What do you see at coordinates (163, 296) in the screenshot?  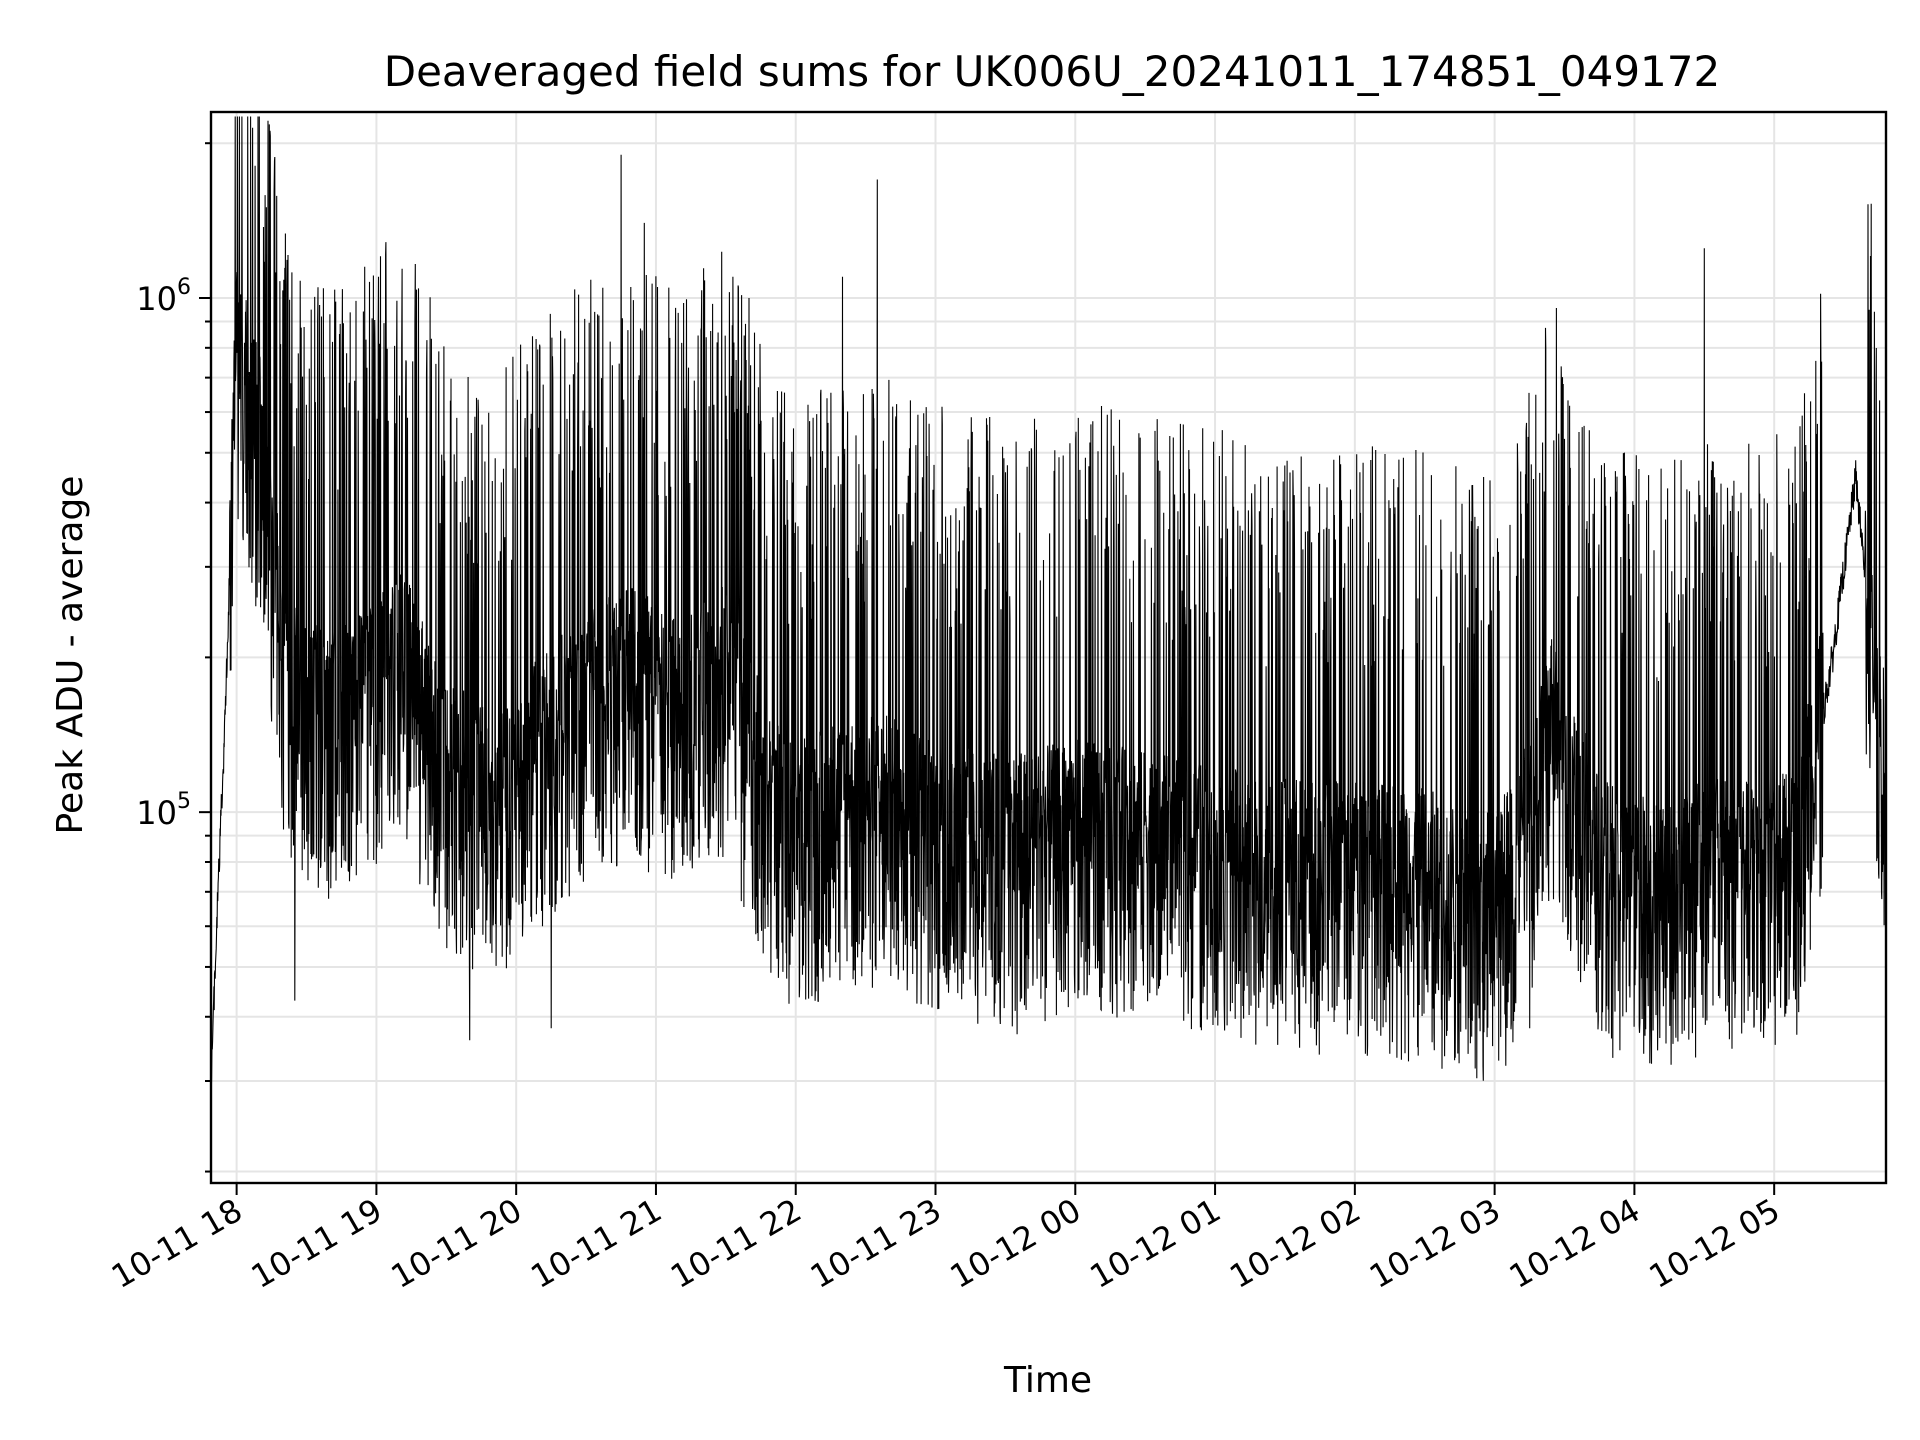 I see `y-tick-label: 10⁶` at bounding box center [163, 296].